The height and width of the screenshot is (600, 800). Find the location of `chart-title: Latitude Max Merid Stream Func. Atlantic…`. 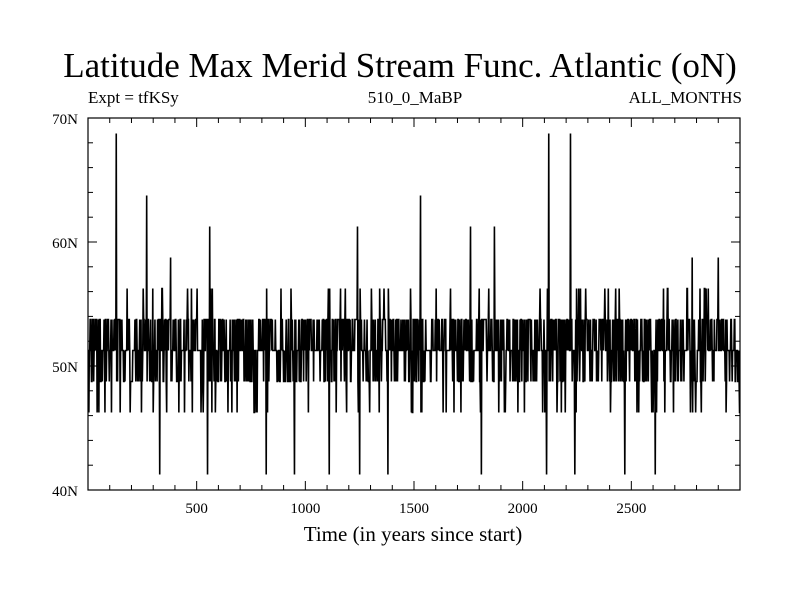

chart-title: Latitude Max Merid Stream Func. Atlantic… is located at coordinates (400, 65).